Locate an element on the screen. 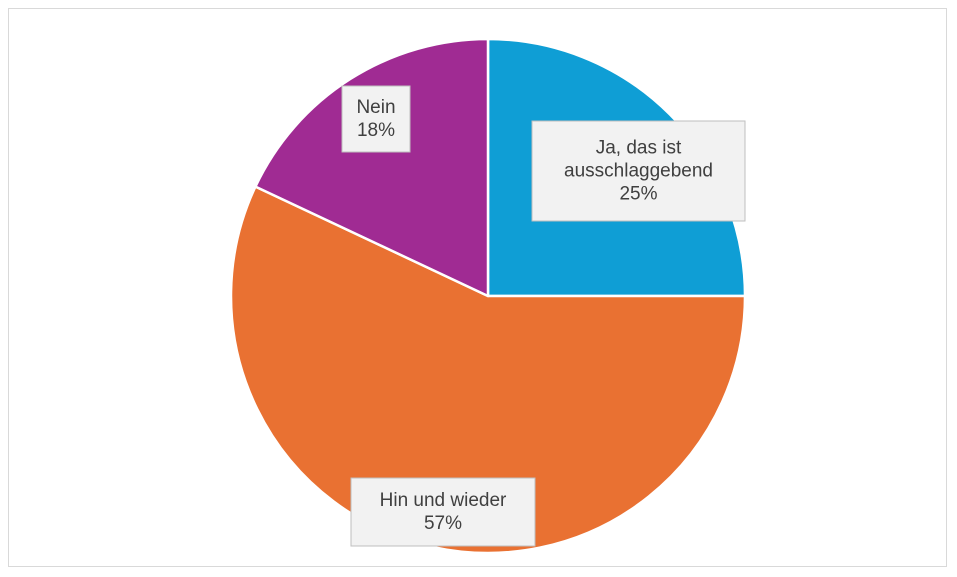  data-label-percent: 25% is located at coordinates (638, 194).